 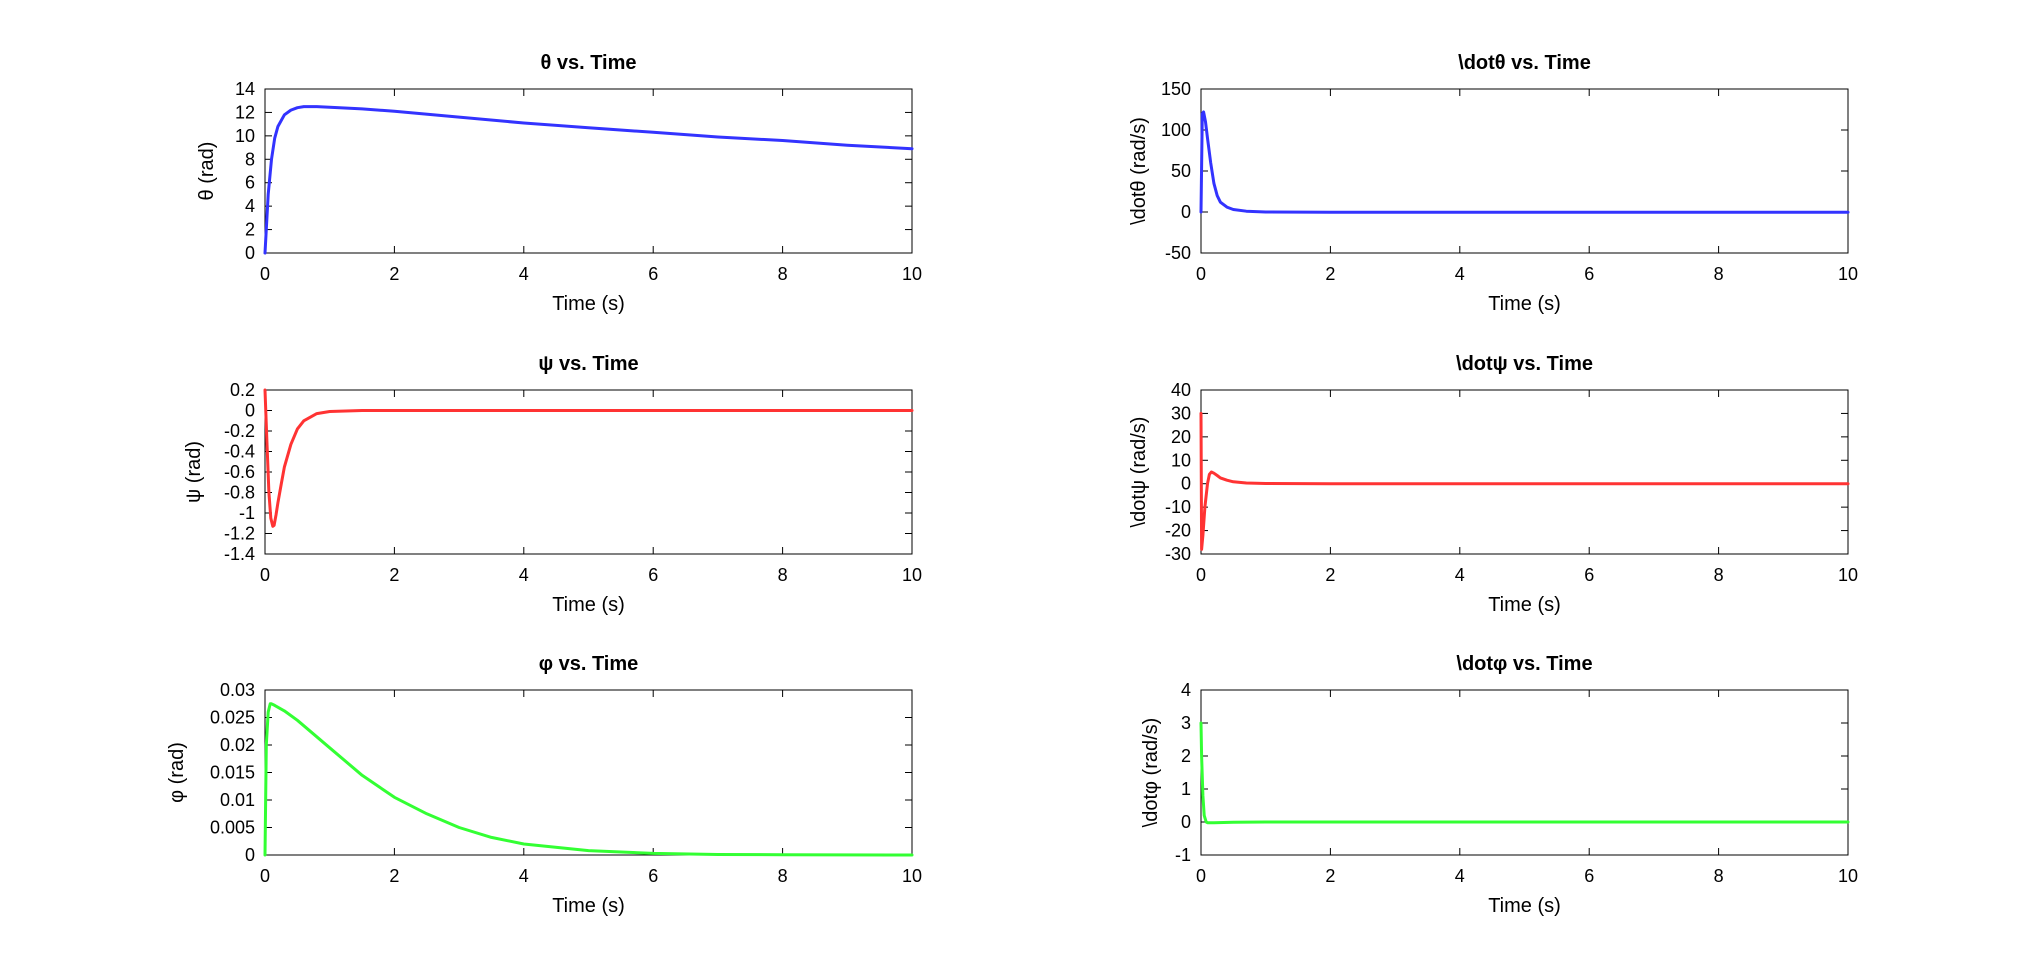 What do you see at coordinates (232, 773) in the screenshot?
I see `y-tick-label: 0.015` at bounding box center [232, 773].